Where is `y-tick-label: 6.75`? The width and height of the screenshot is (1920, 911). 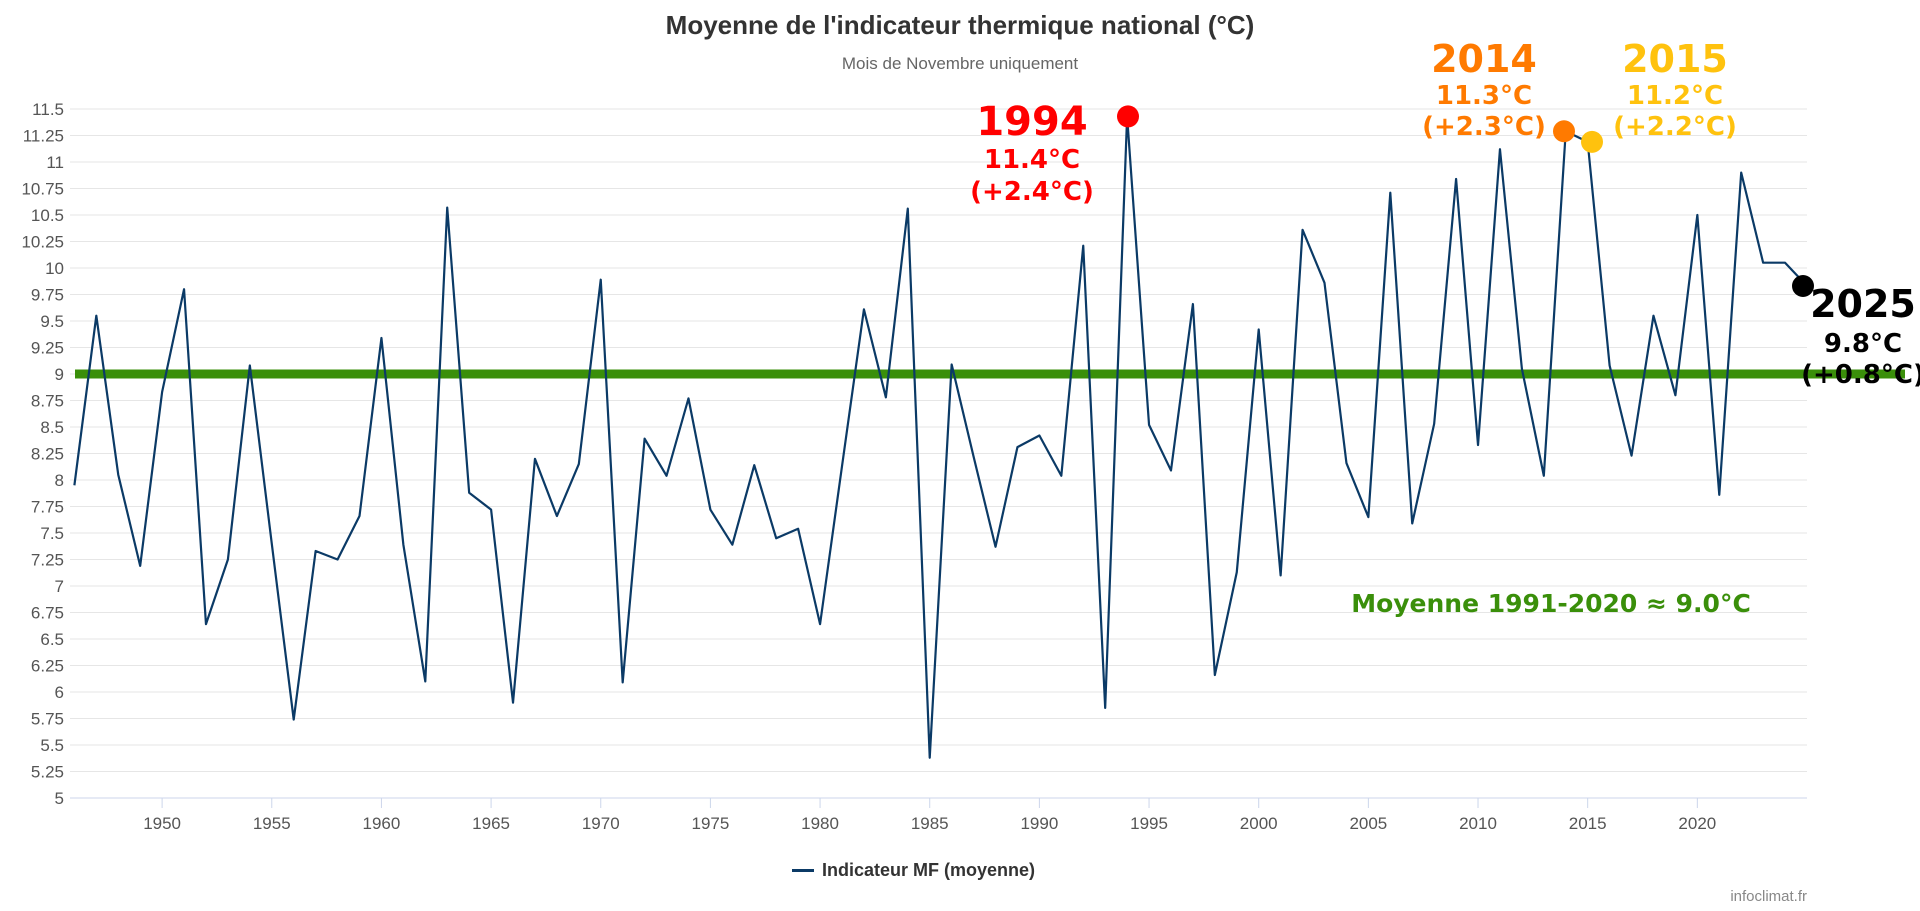 y-tick-label: 6.75 is located at coordinates (47, 613).